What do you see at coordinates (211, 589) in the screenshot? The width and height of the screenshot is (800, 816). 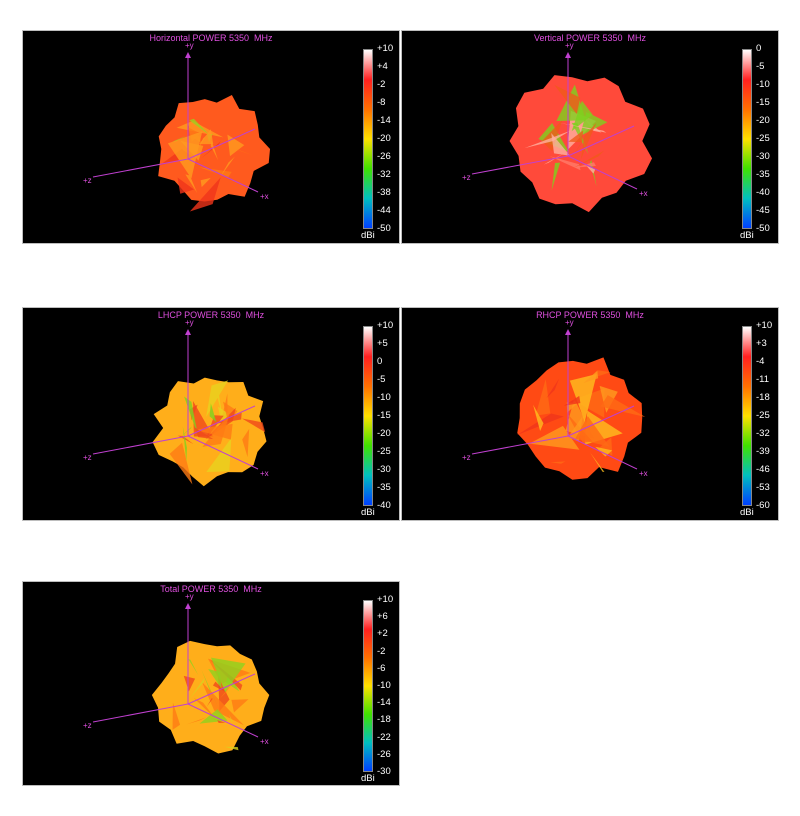 I see `panel-title: Total POWER 5350 MHz` at bounding box center [211, 589].